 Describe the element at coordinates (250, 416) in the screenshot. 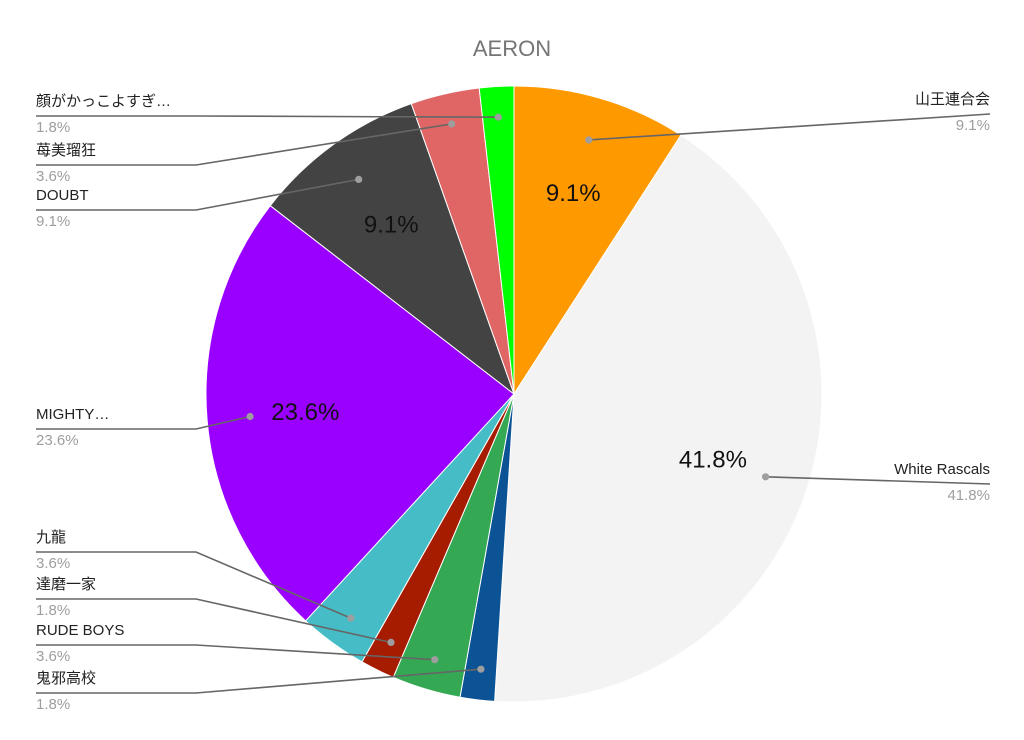

I see `leader-dot-mighty` at that location.